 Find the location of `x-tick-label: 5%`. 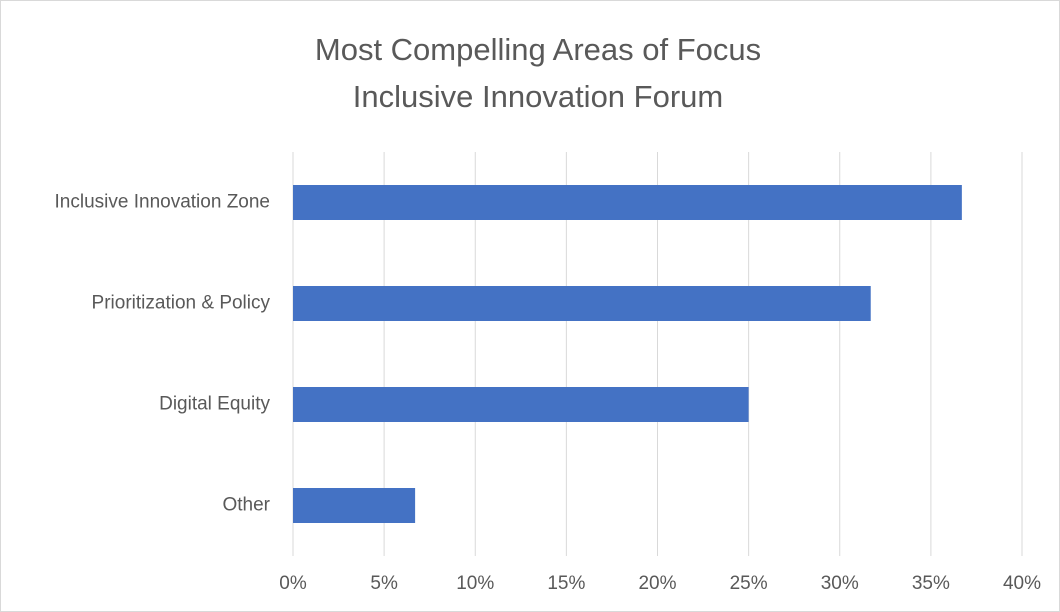

x-tick-label: 5% is located at coordinates (384, 583).